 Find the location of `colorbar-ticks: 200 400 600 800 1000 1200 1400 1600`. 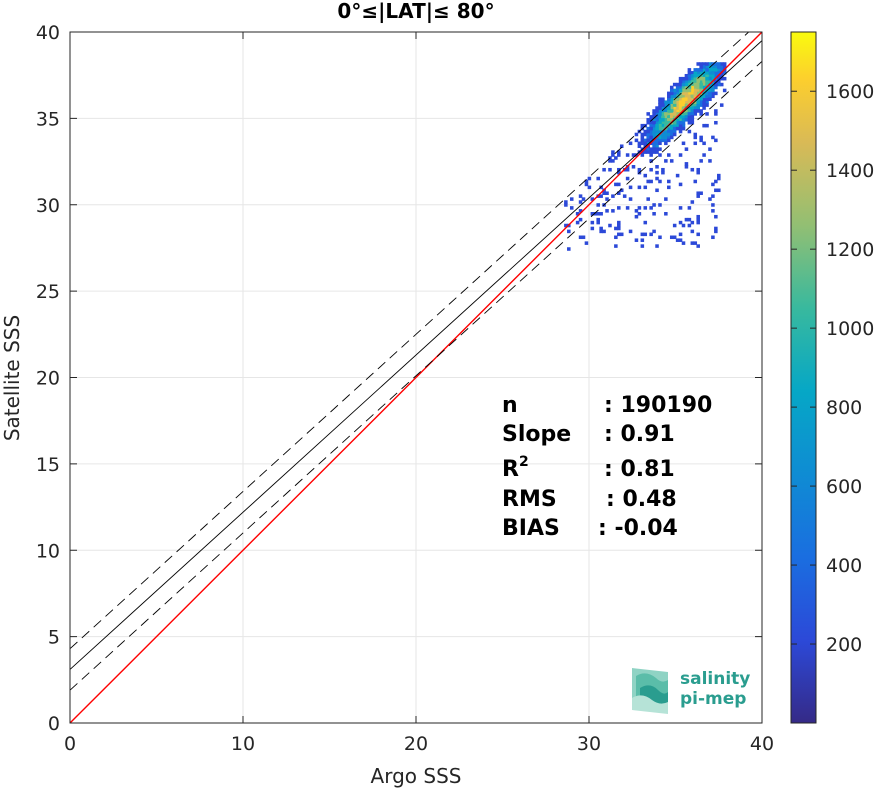

colorbar-ticks: 200 400 600 800 1000 1200 1400 1600 is located at coordinates (832, 368).